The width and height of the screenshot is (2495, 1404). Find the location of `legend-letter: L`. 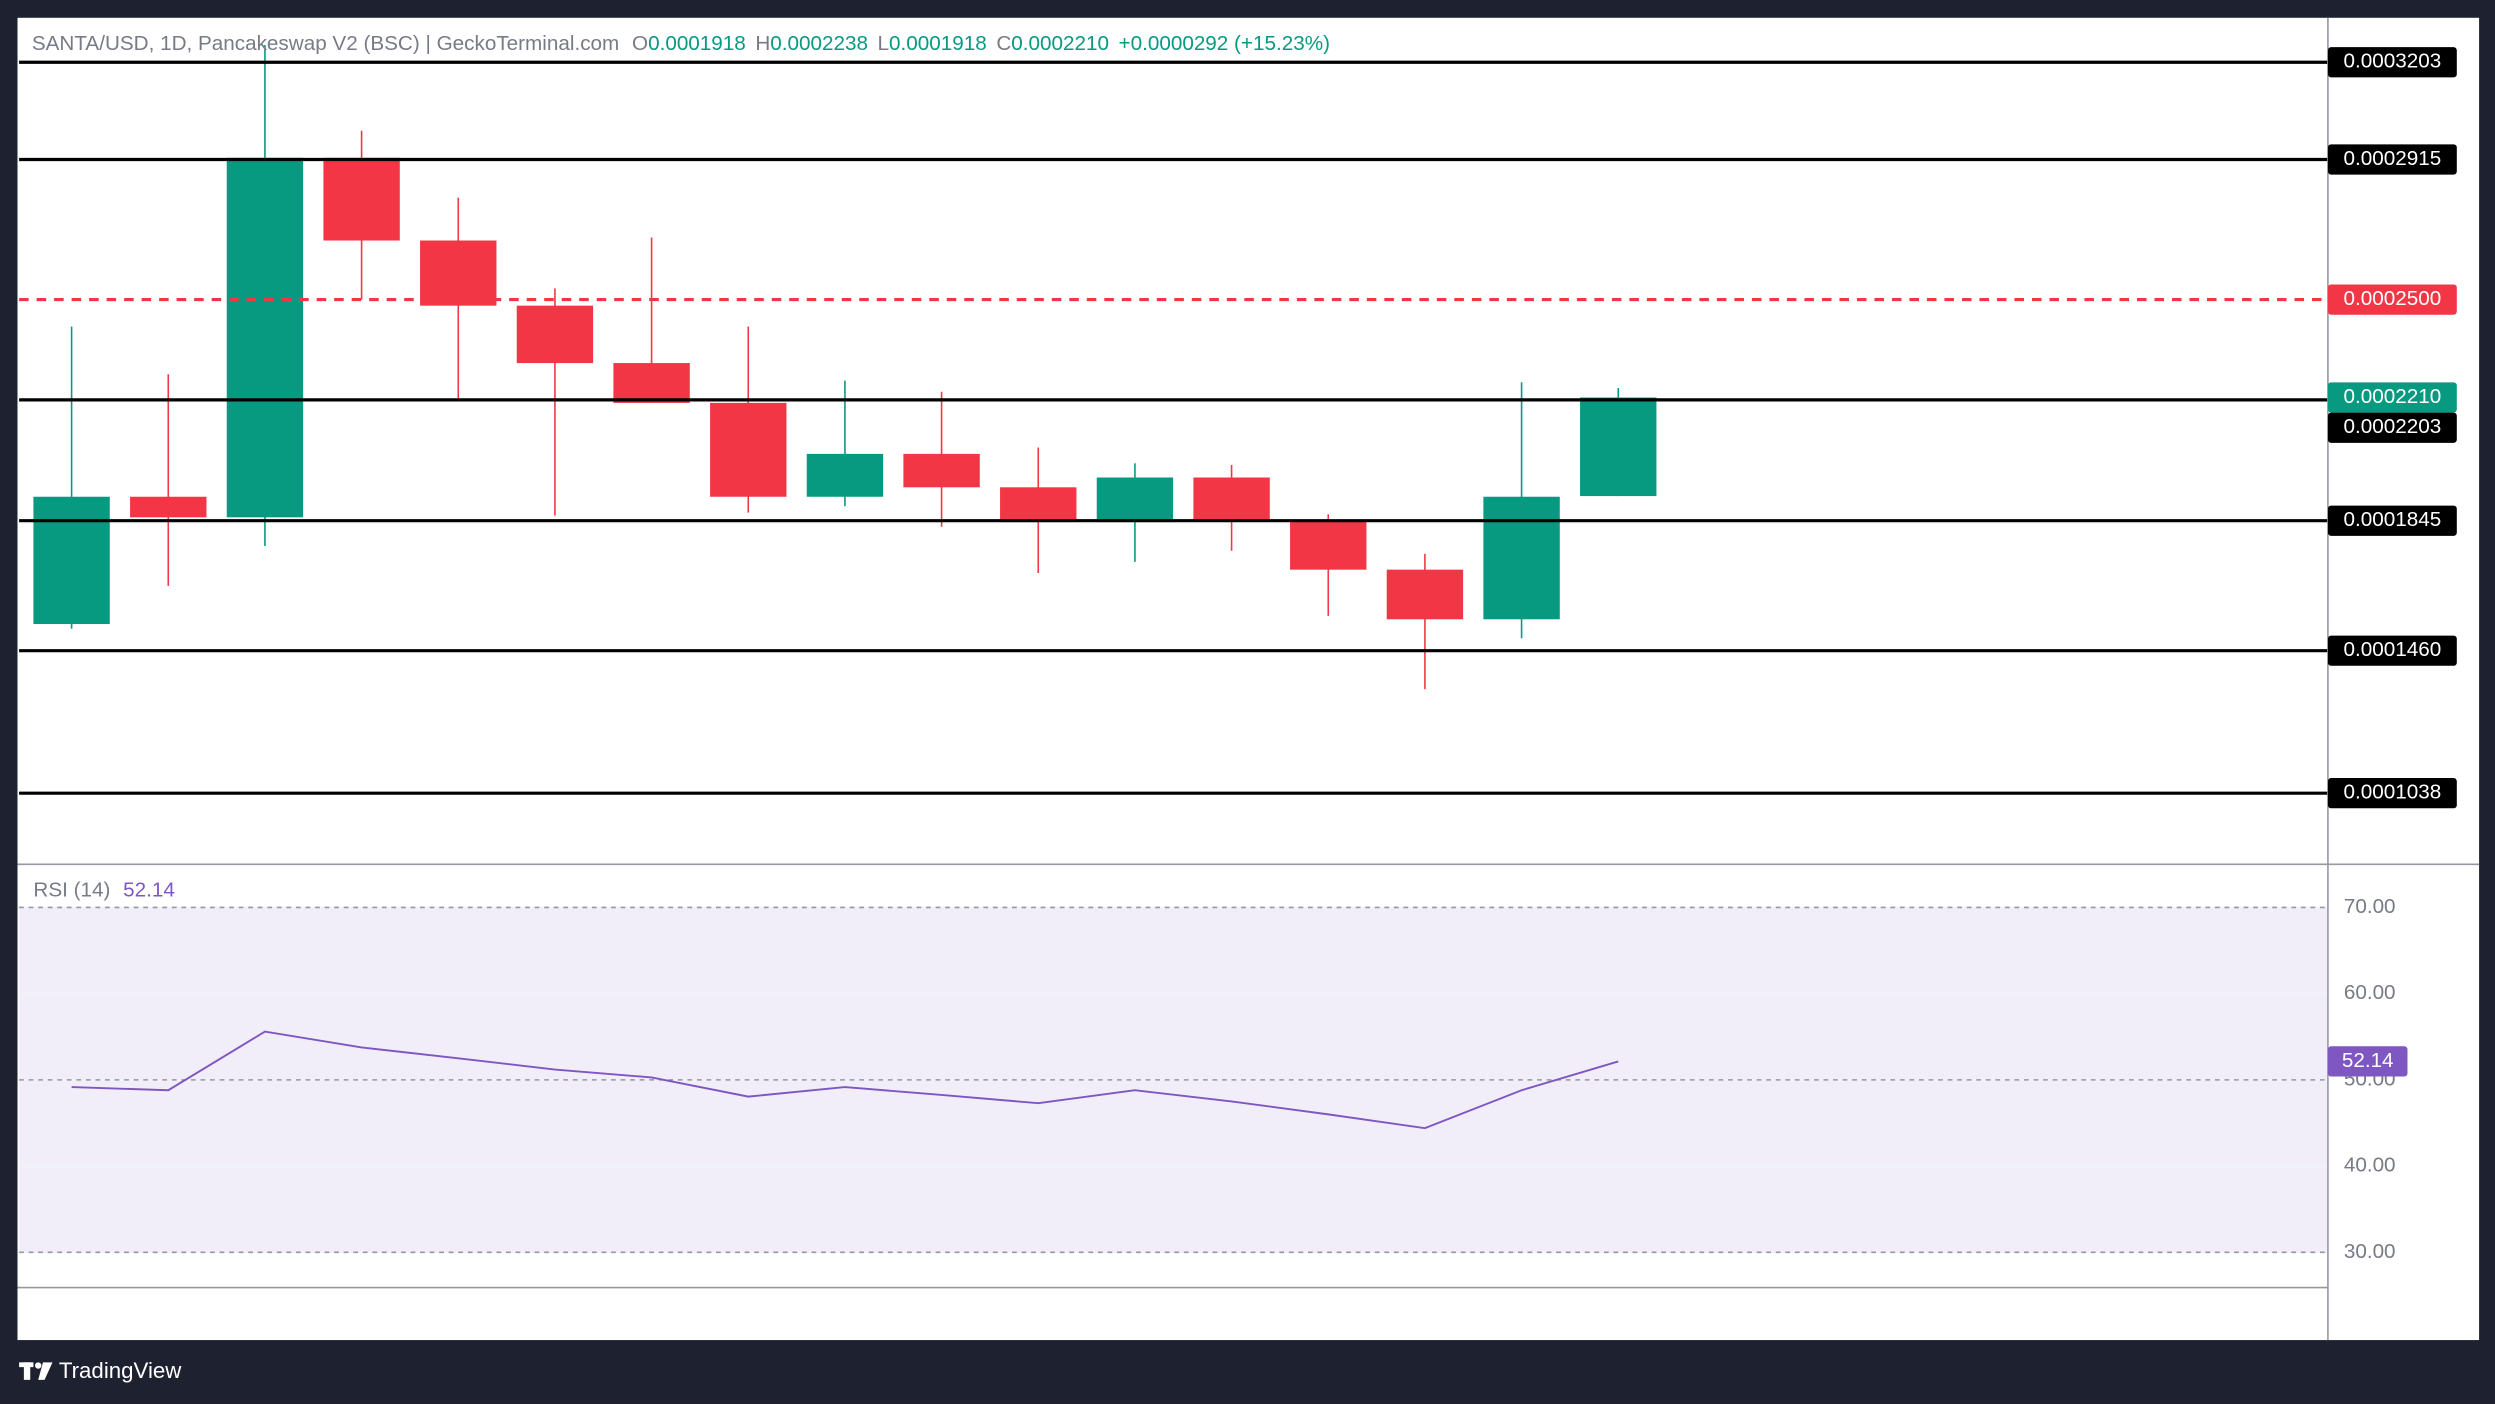

legend-letter: L is located at coordinates (883, 43).